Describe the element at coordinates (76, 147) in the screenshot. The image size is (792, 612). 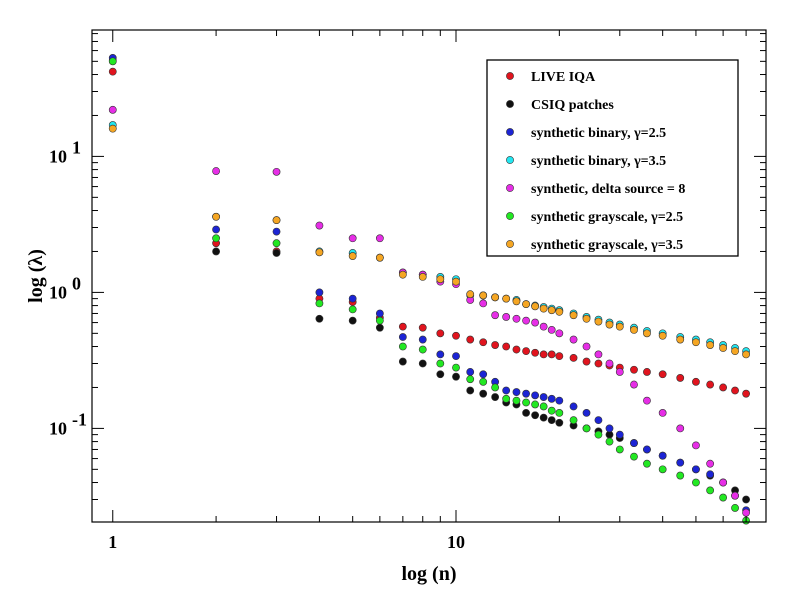
I see `y-tick-exponent: 1` at that location.